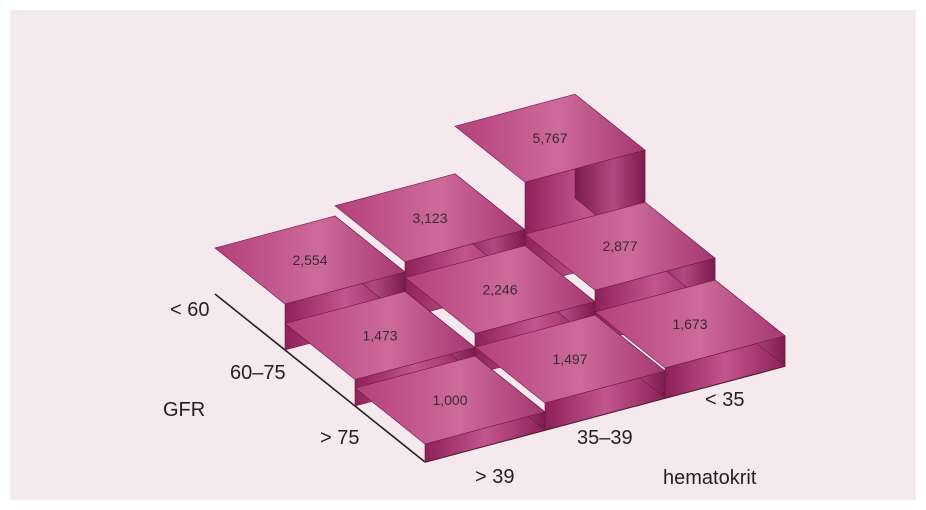 The height and width of the screenshot is (510, 926). I want to click on bar-value-label: 1,673, so click(689, 324).